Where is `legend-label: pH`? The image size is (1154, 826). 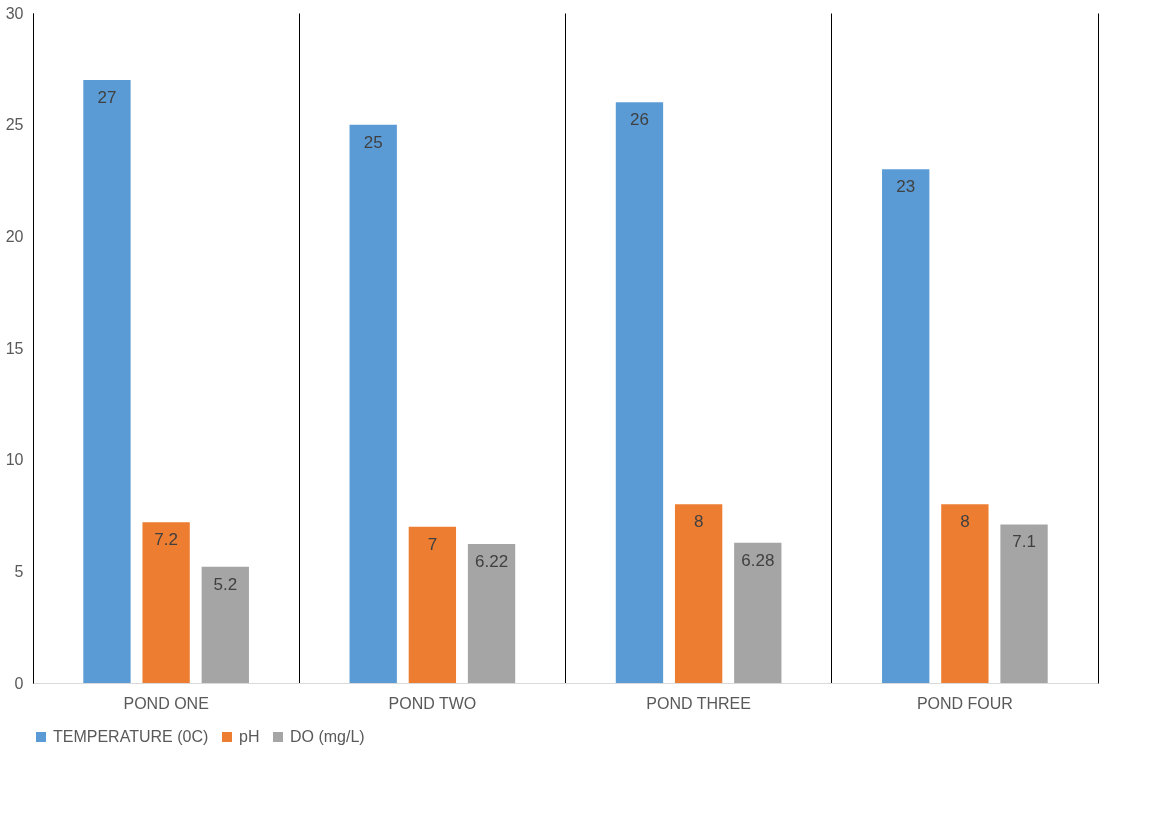
legend-label: pH is located at coordinates (249, 736).